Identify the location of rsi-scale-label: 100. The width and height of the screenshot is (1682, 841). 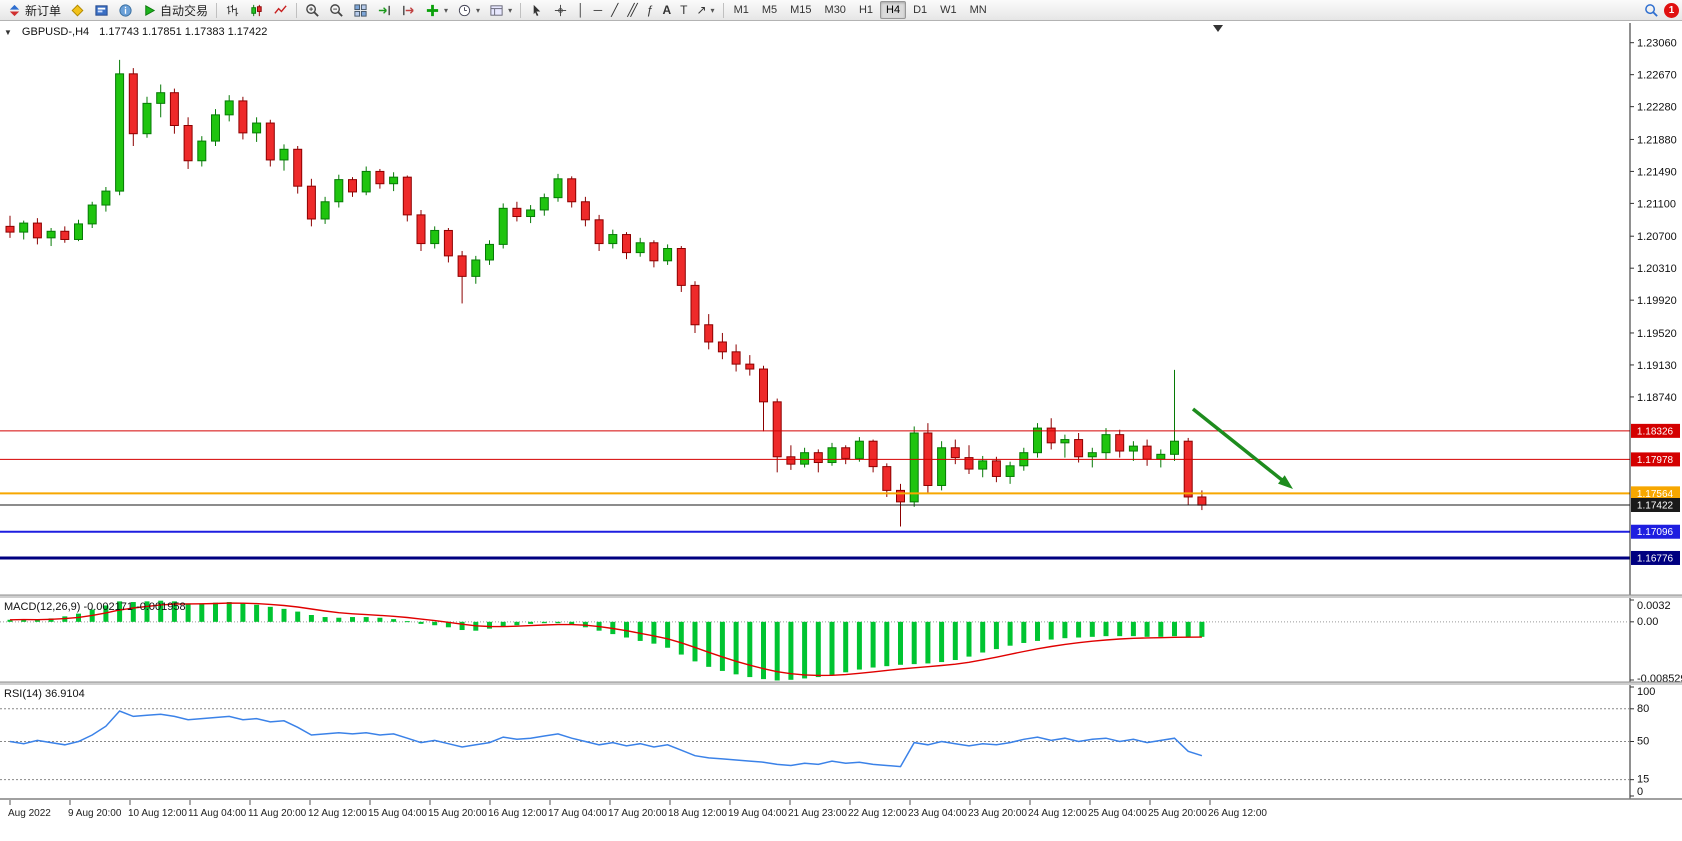
(1646, 692).